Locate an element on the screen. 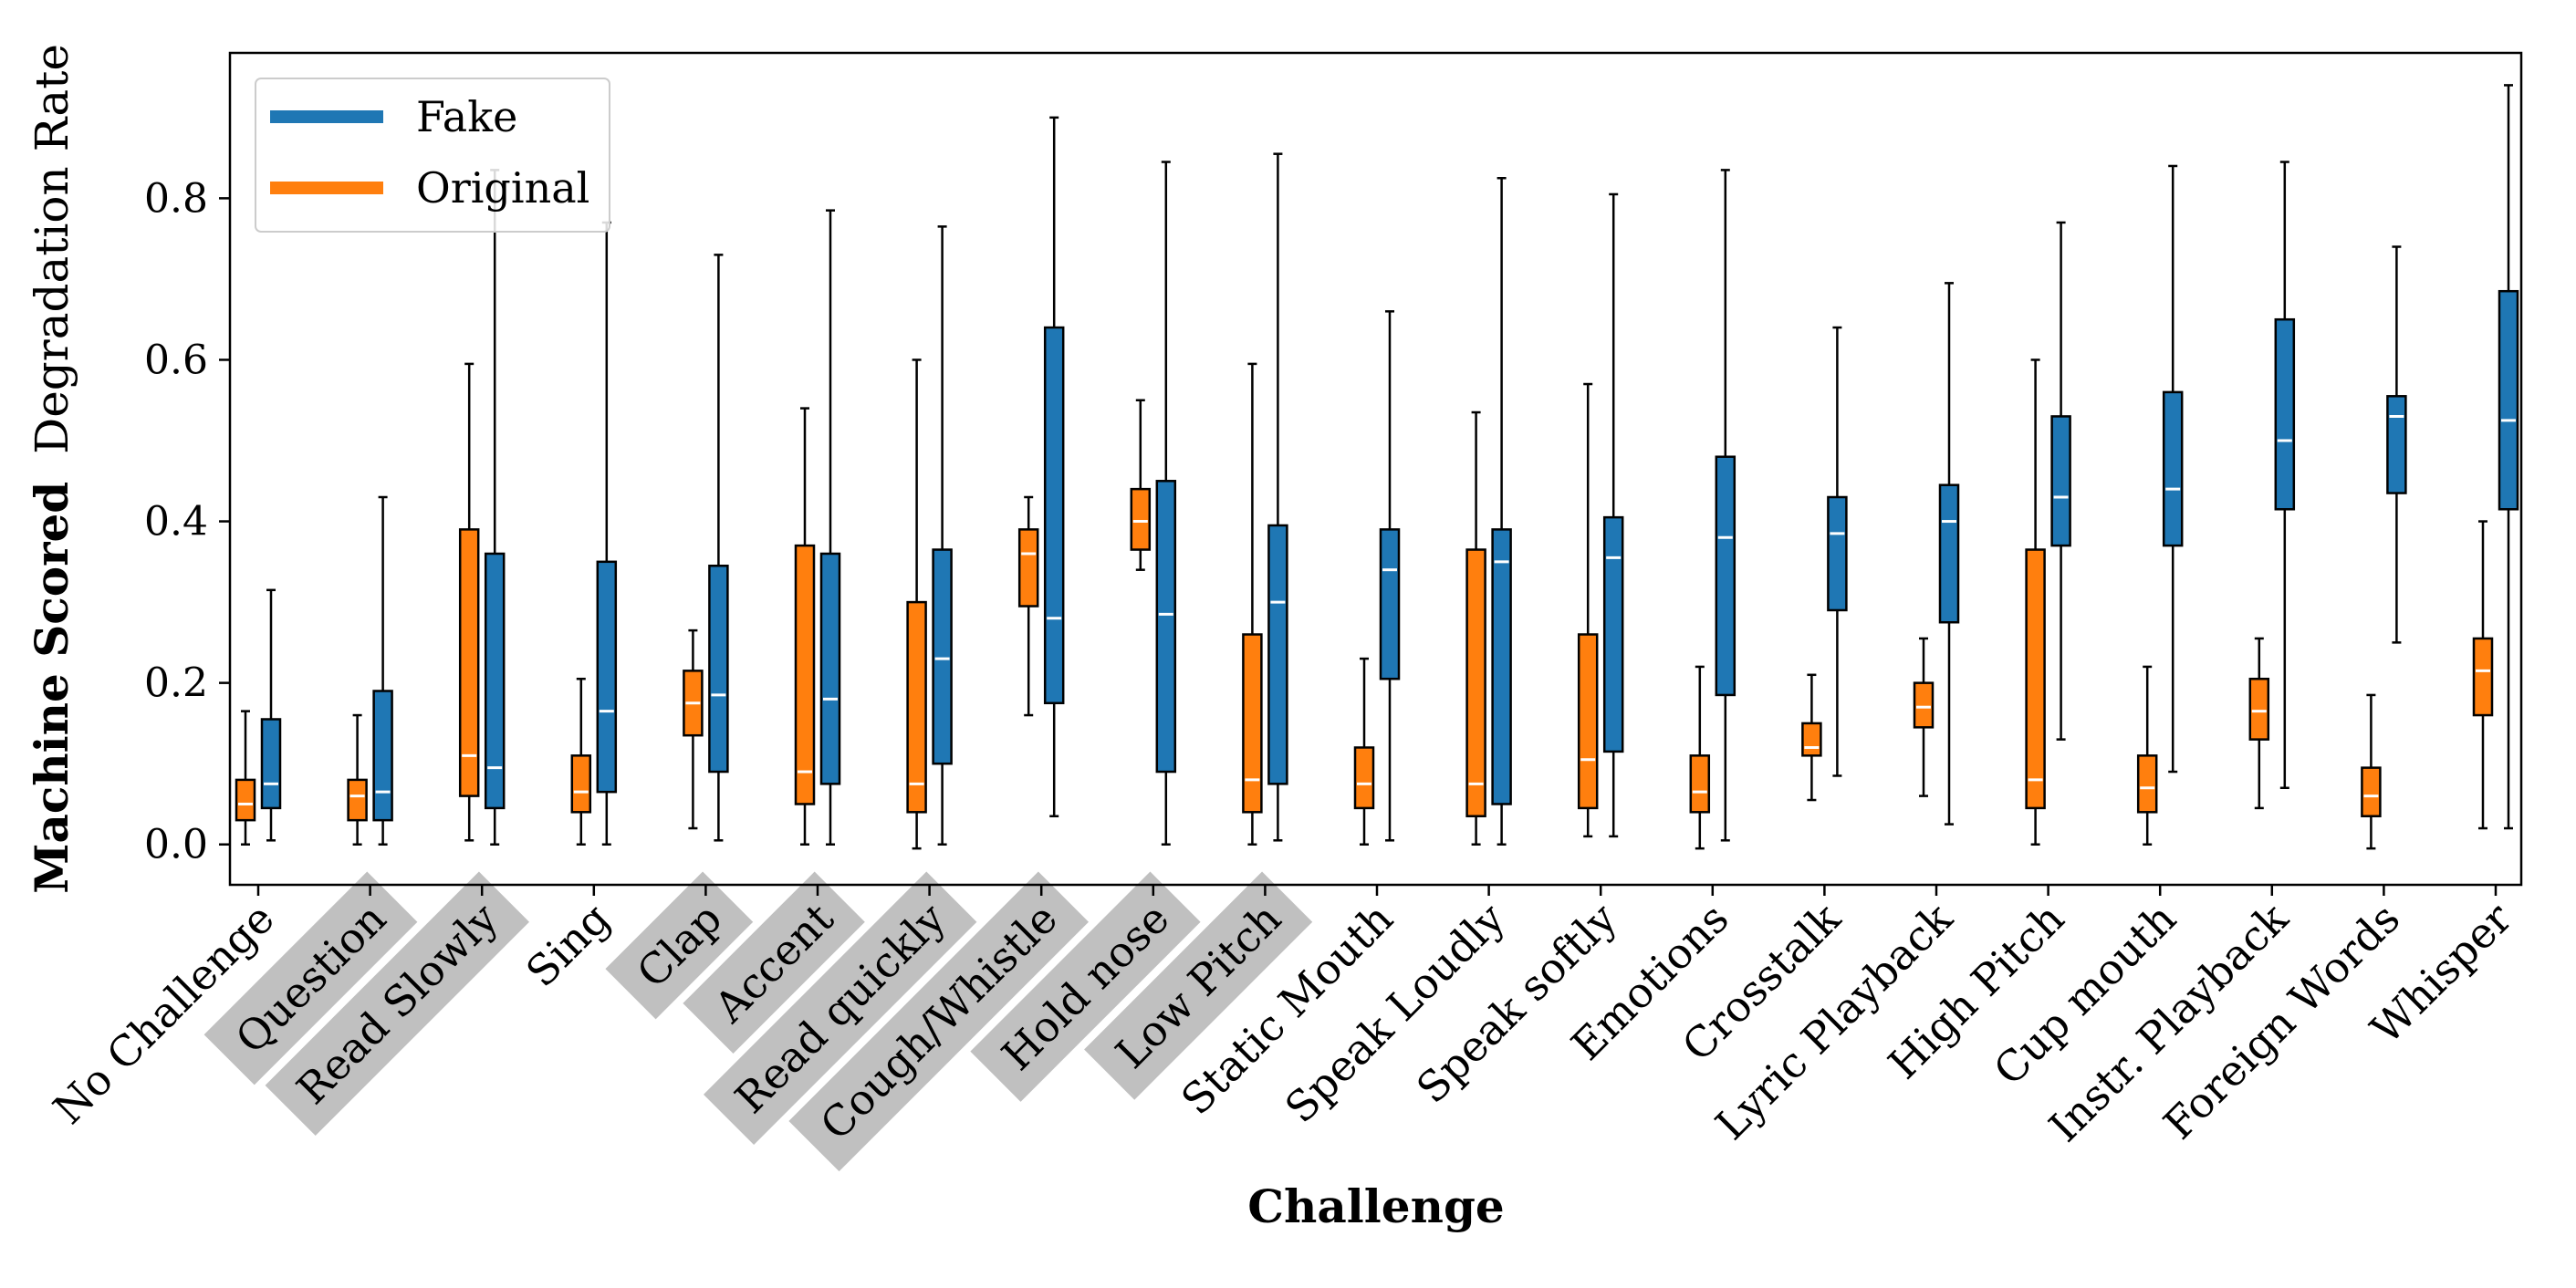  y-tick-label: 0.0 is located at coordinates (176, 845).